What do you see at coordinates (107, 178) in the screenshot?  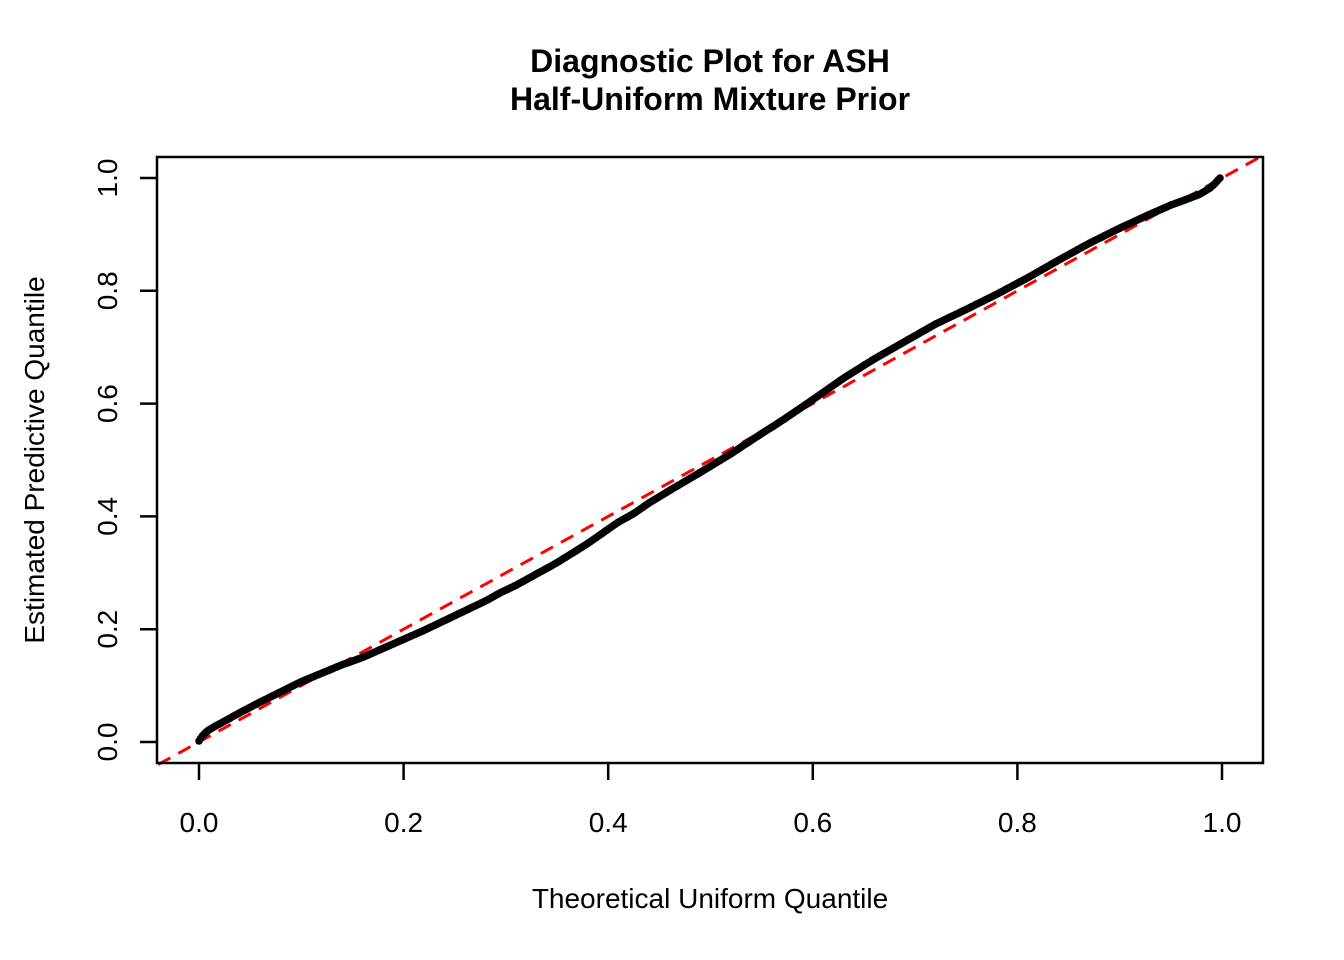 I see `y-tick-label: 1.0` at bounding box center [107, 178].